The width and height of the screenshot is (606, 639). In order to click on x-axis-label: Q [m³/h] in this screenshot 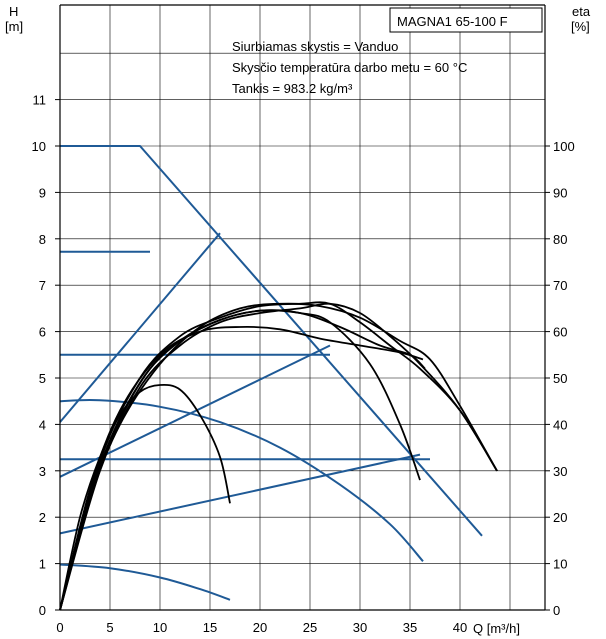, I will do `click(496, 628)`.